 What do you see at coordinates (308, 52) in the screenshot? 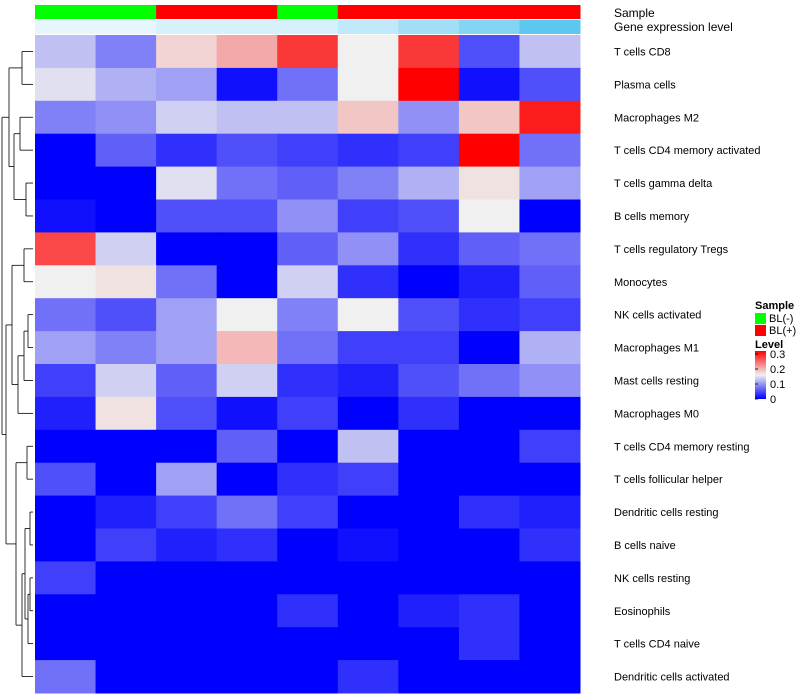
I see `heatmap-cell-r0-c4` at bounding box center [308, 52].